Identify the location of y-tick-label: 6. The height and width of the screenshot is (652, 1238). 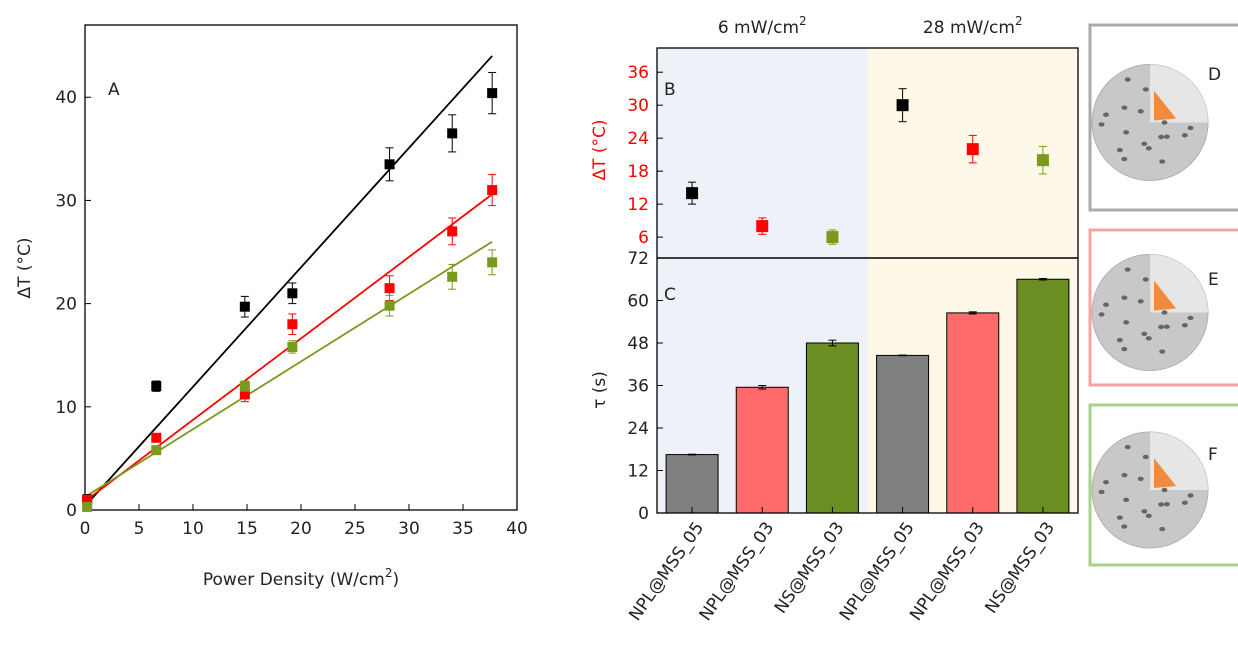
(643, 238).